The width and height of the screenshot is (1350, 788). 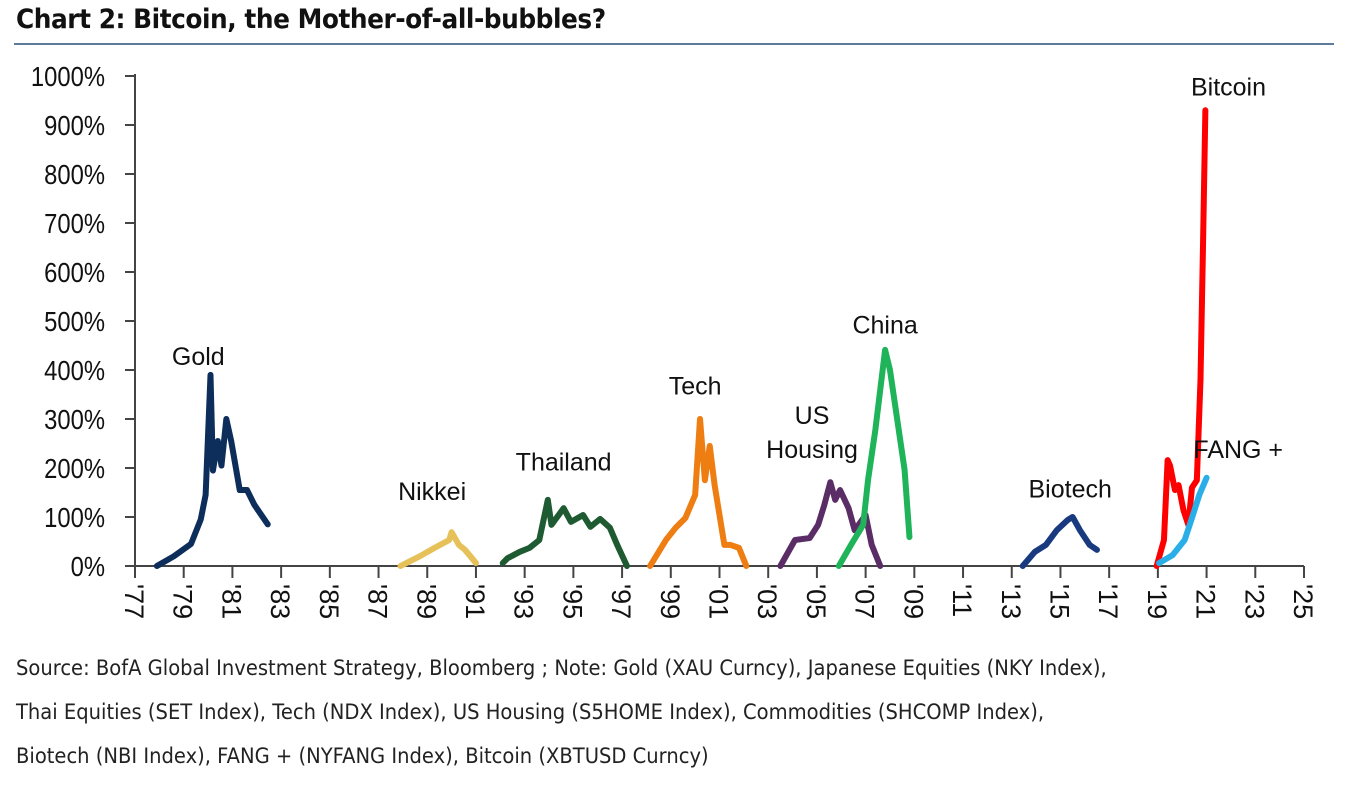 I want to click on series-label-china: China, so click(x=884, y=325).